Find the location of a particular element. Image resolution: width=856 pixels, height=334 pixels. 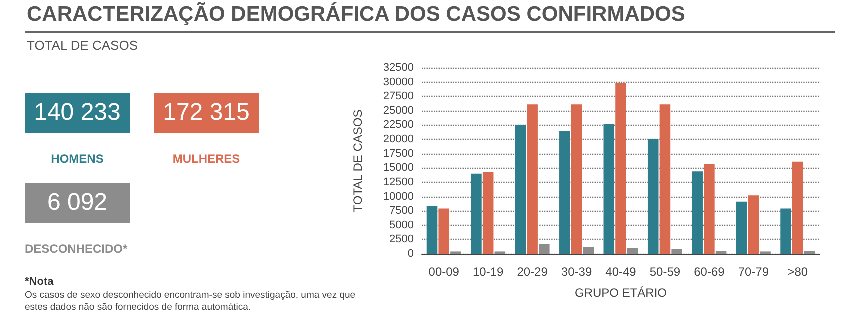

x-tick-label: 50-59 is located at coordinates (665, 272).